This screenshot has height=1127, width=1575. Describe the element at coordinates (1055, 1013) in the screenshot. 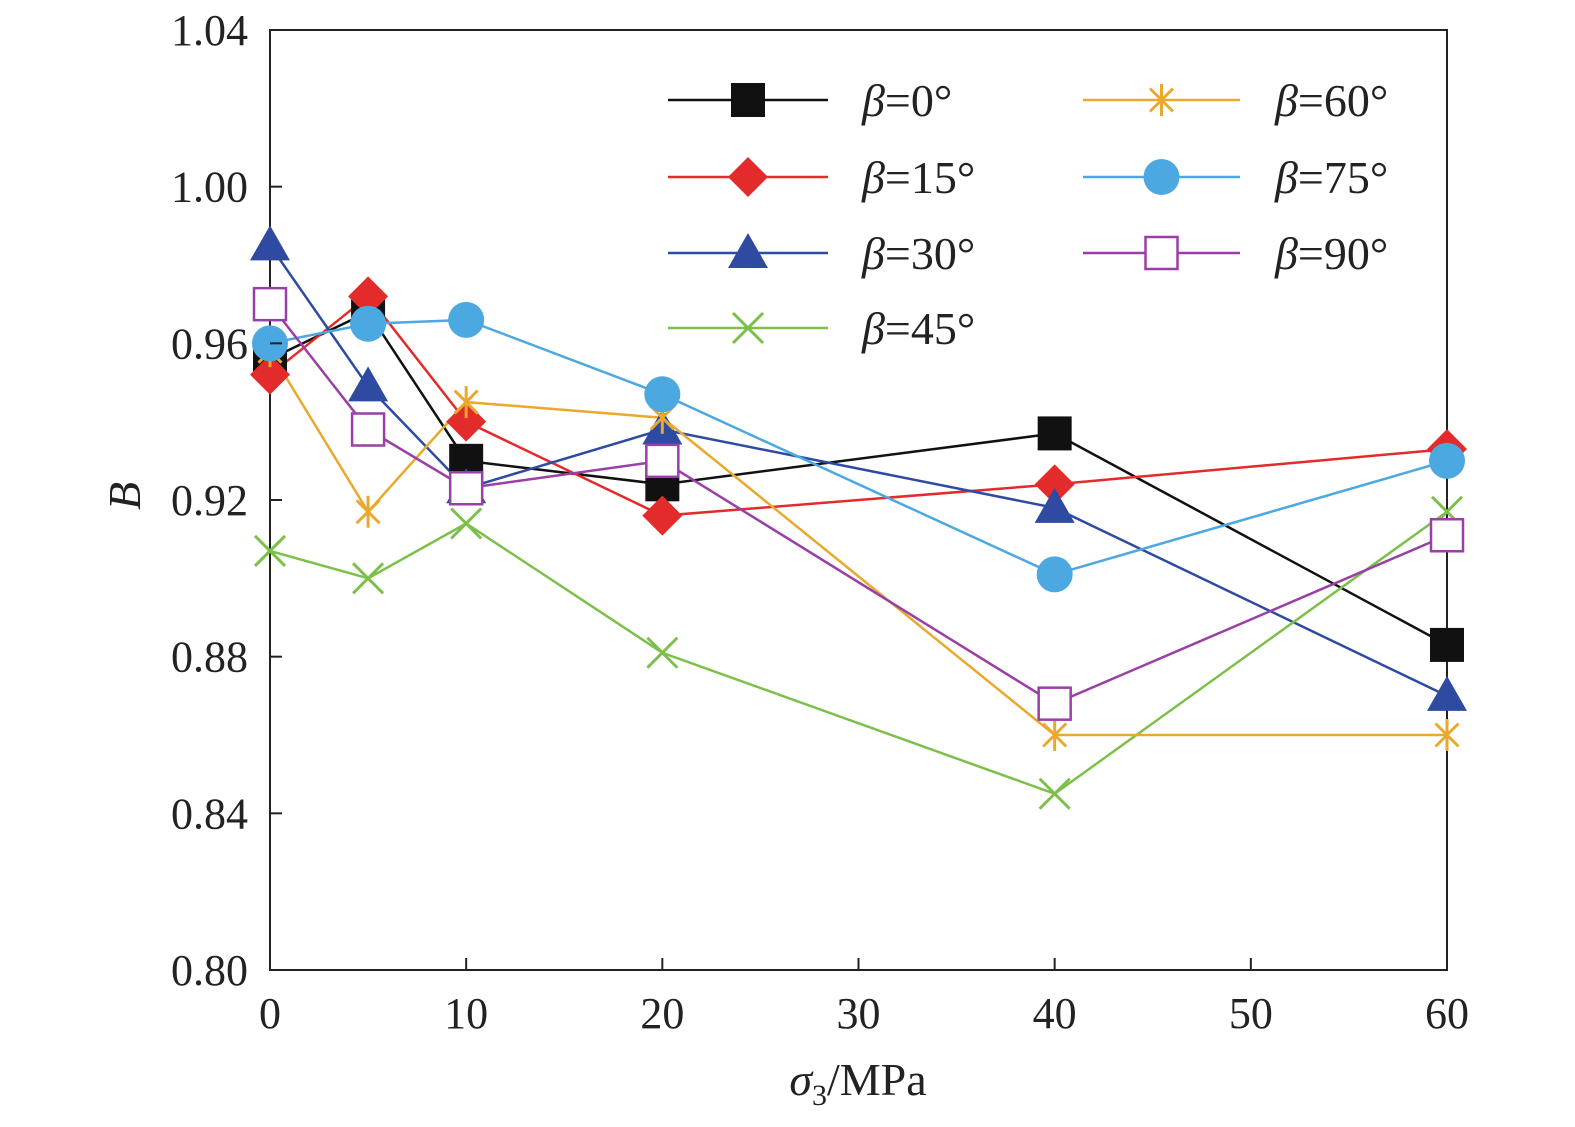

I see `x-tick-label: 40` at that location.